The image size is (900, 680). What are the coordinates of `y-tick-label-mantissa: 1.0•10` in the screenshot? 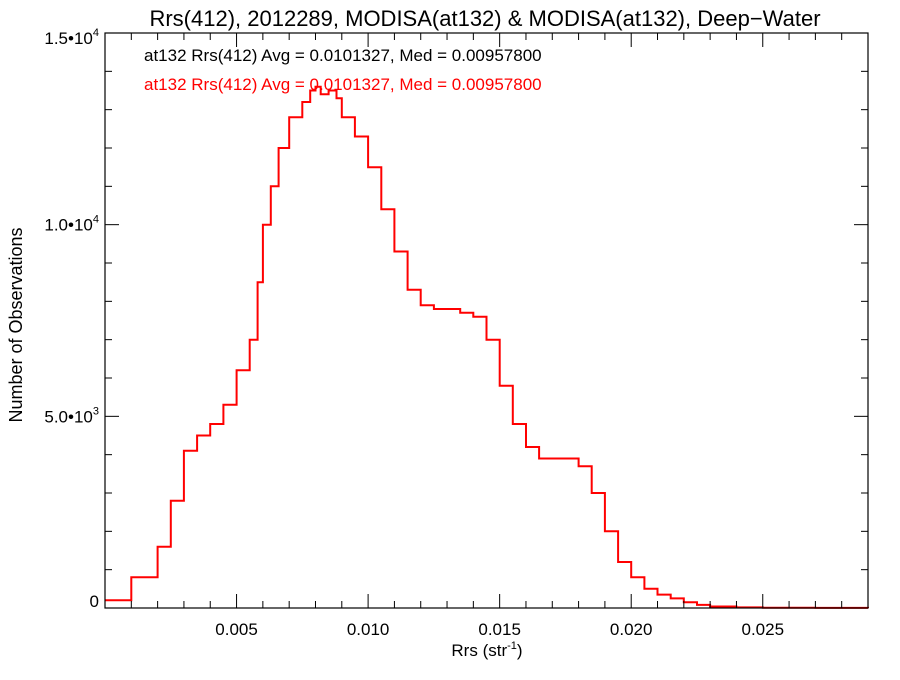 It's located at (68, 225).